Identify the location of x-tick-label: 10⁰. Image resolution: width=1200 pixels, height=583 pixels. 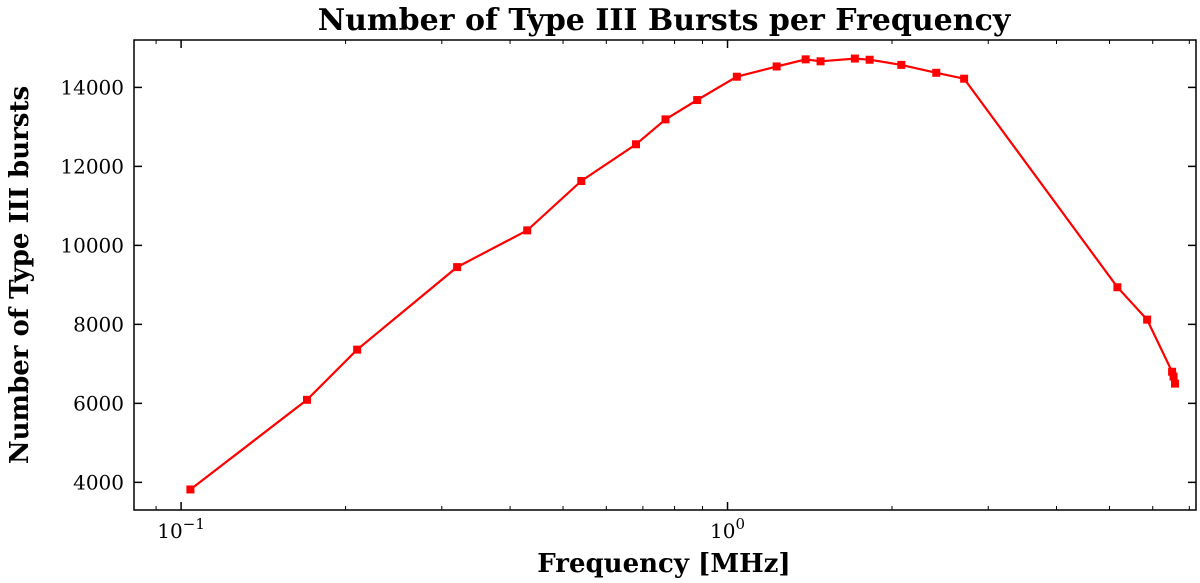
(727, 529).